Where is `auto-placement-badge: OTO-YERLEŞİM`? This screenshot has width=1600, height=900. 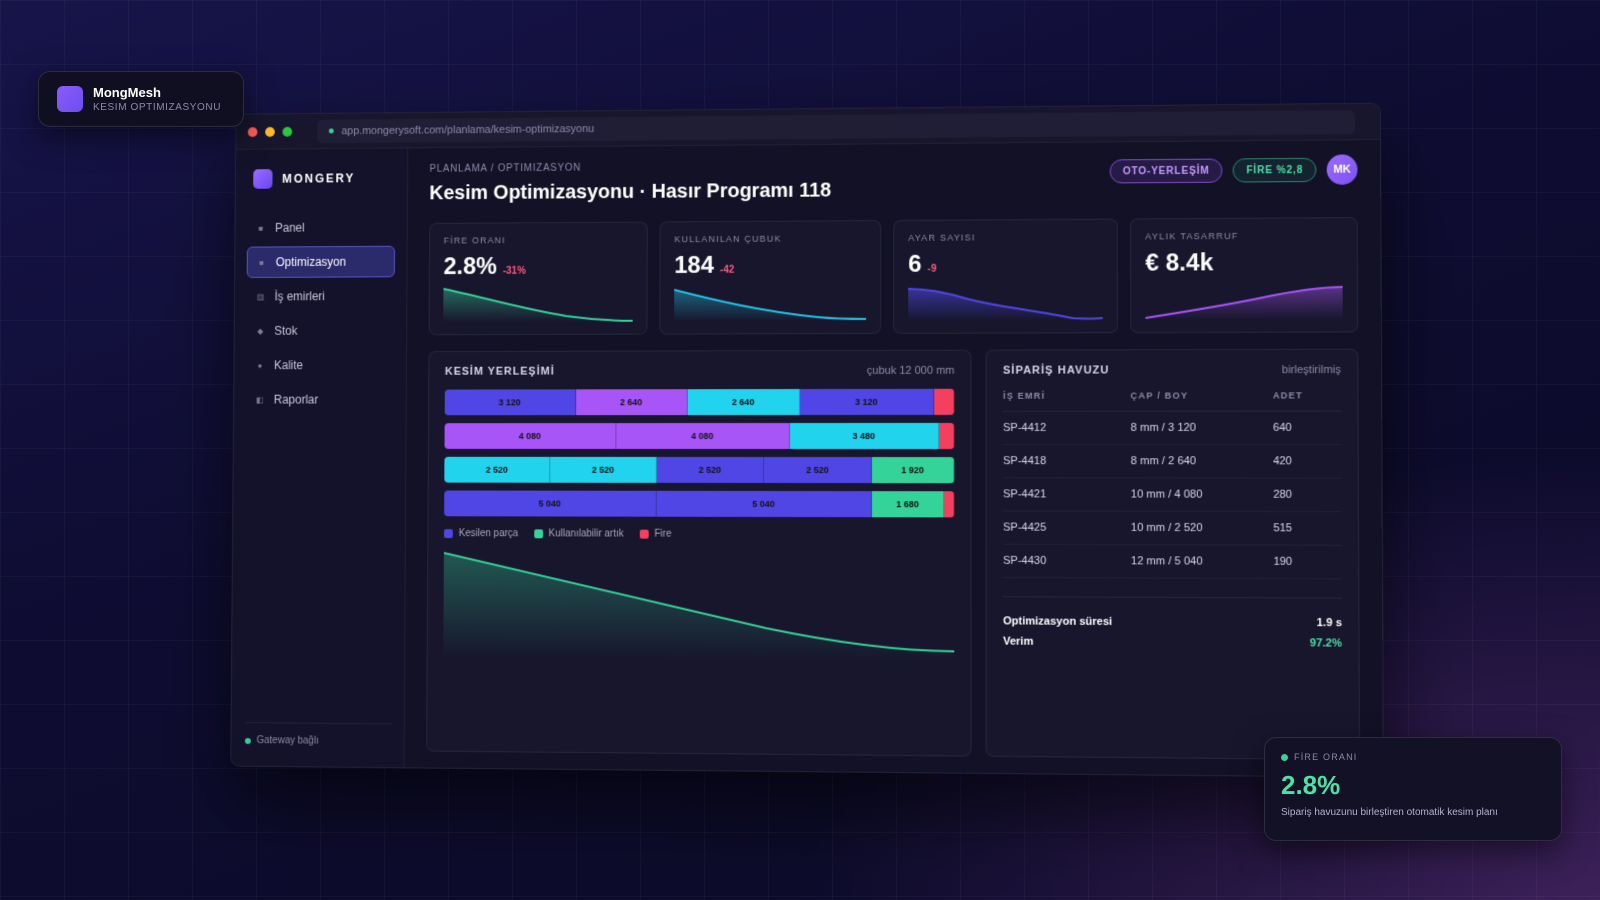
auto-placement-badge: OTO-YERLEŞİM is located at coordinates (1166, 171).